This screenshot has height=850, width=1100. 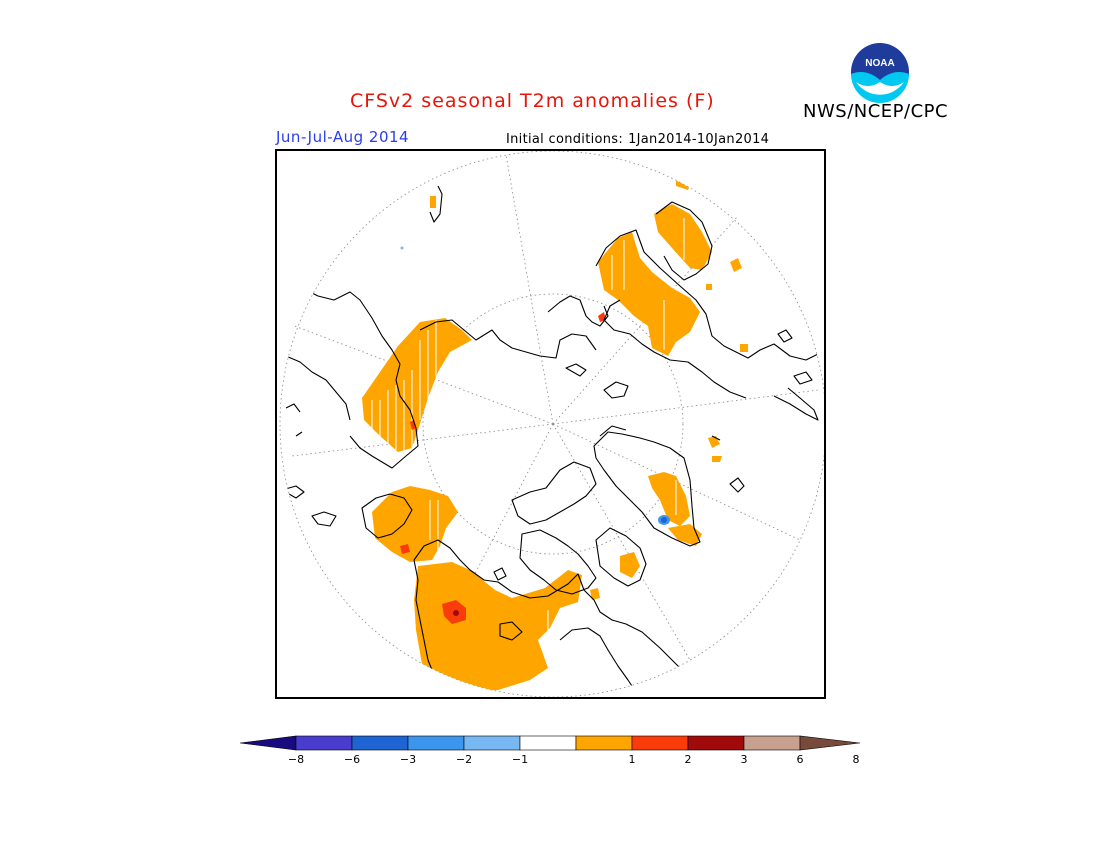 I want to click on initial-conditions-value: 1Jan2014-10Jan2014, so click(x=699, y=139).